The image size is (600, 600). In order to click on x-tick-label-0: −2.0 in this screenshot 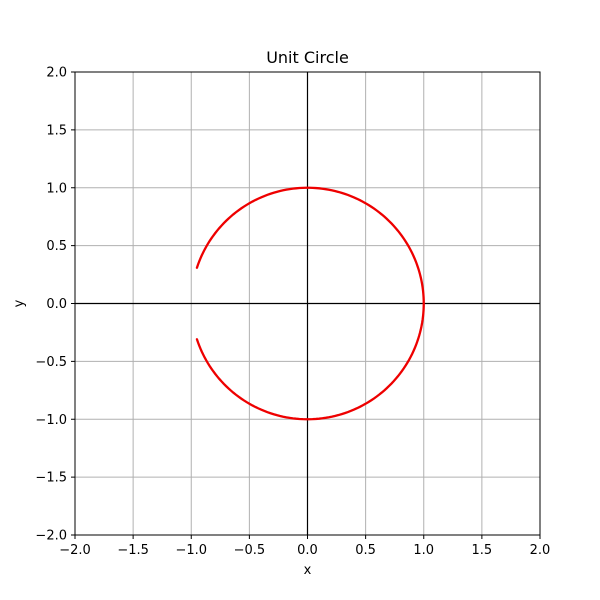, I will do `click(75, 550)`.